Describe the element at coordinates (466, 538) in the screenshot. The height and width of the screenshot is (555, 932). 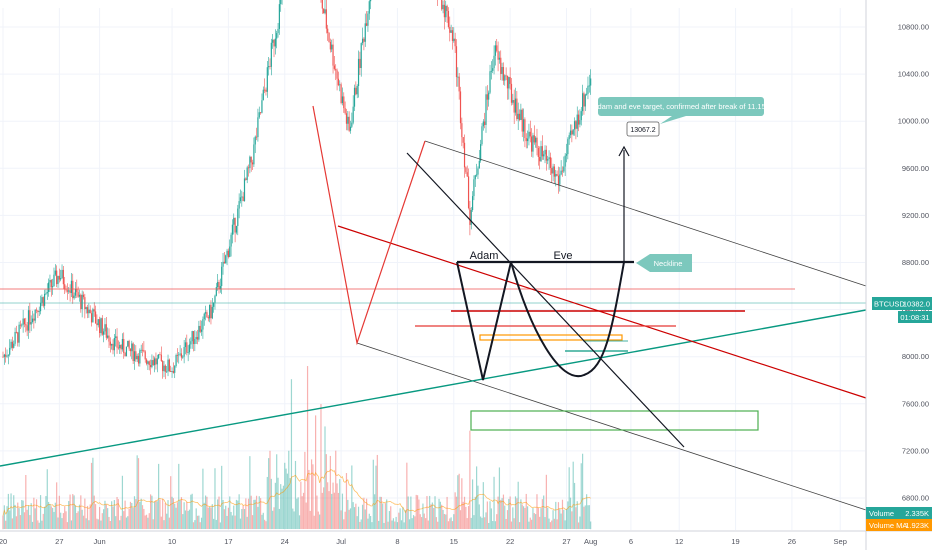
I see `time-axis: 20 27 Jun 10 17 24 Jul 8 15 22 27 Aug 6 12 19 26 Sep` at that location.